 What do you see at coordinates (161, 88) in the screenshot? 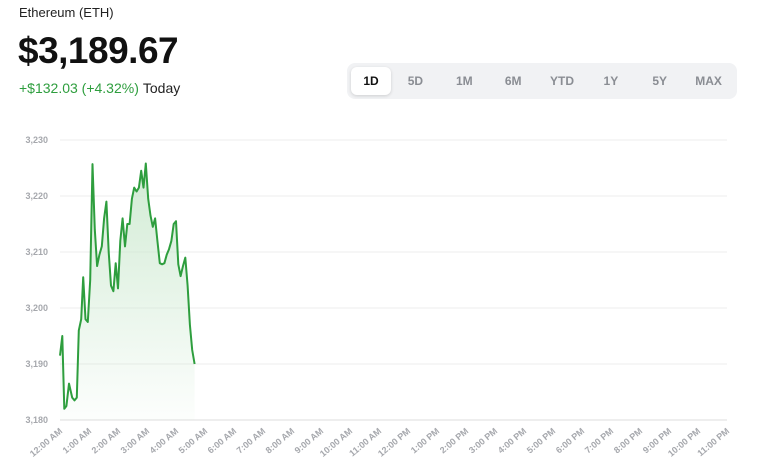
I see `change-period: Today` at bounding box center [161, 88].